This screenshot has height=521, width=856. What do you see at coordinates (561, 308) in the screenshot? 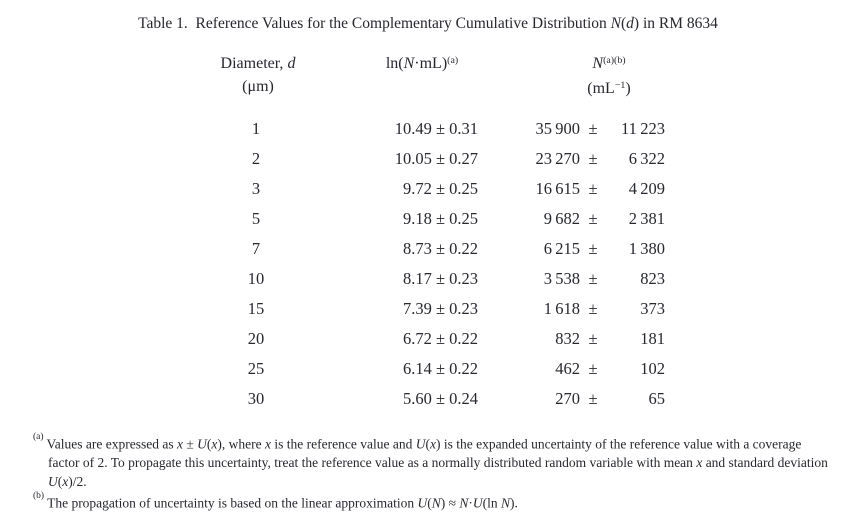
I see `cell-n-value: 1 618` at bounding box center [561, 308].